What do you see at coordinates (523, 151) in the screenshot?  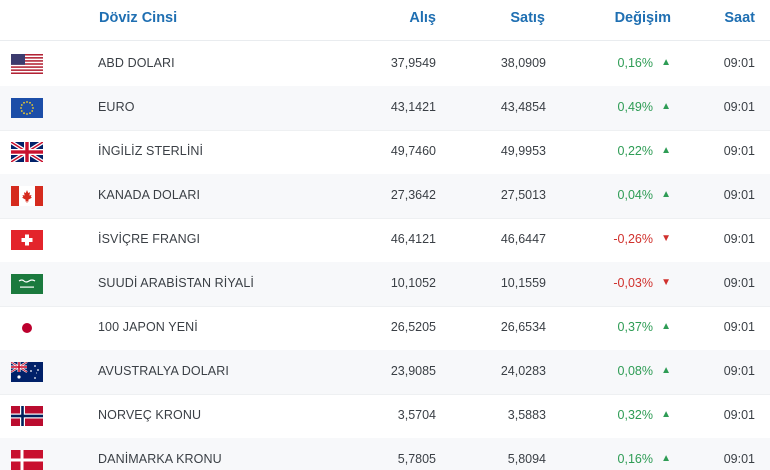 I see `sell-value: 49,9953` at bounding box center [523, 151].